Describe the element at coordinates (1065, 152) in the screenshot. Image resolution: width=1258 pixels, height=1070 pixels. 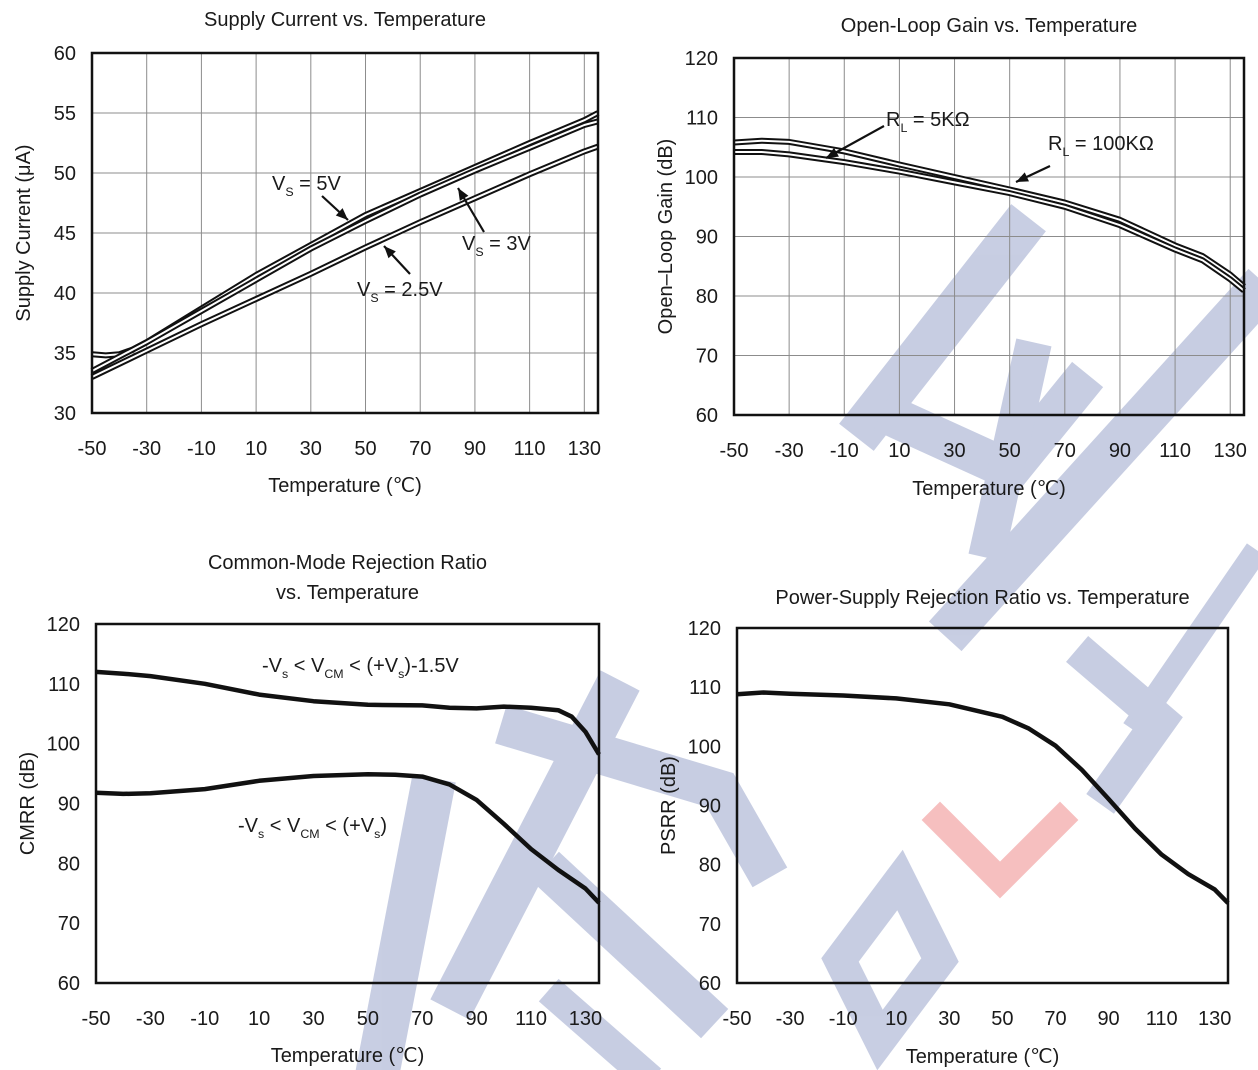
I see `annotation-subscript: L` at that location.